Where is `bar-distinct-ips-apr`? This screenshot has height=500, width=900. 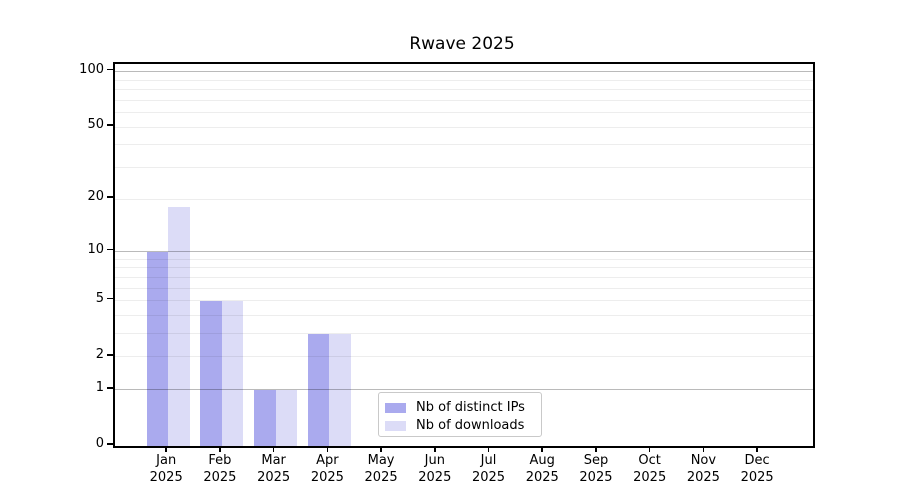 bar-distinct-ips-apr is located at coordinates (318, 389).